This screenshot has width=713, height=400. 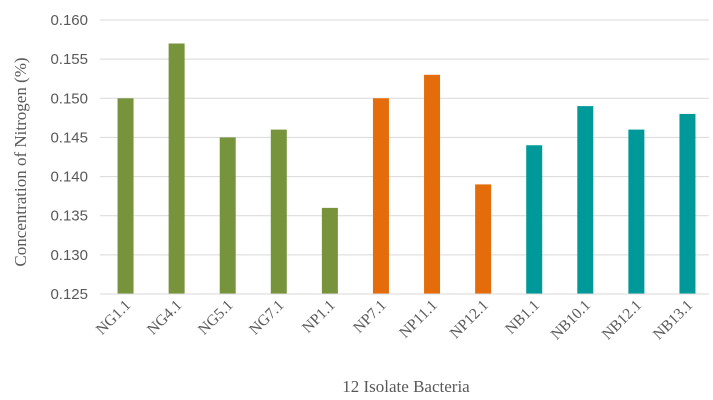 I want to click on x-tick-label: NG7.1, so click(x=267, y=318).